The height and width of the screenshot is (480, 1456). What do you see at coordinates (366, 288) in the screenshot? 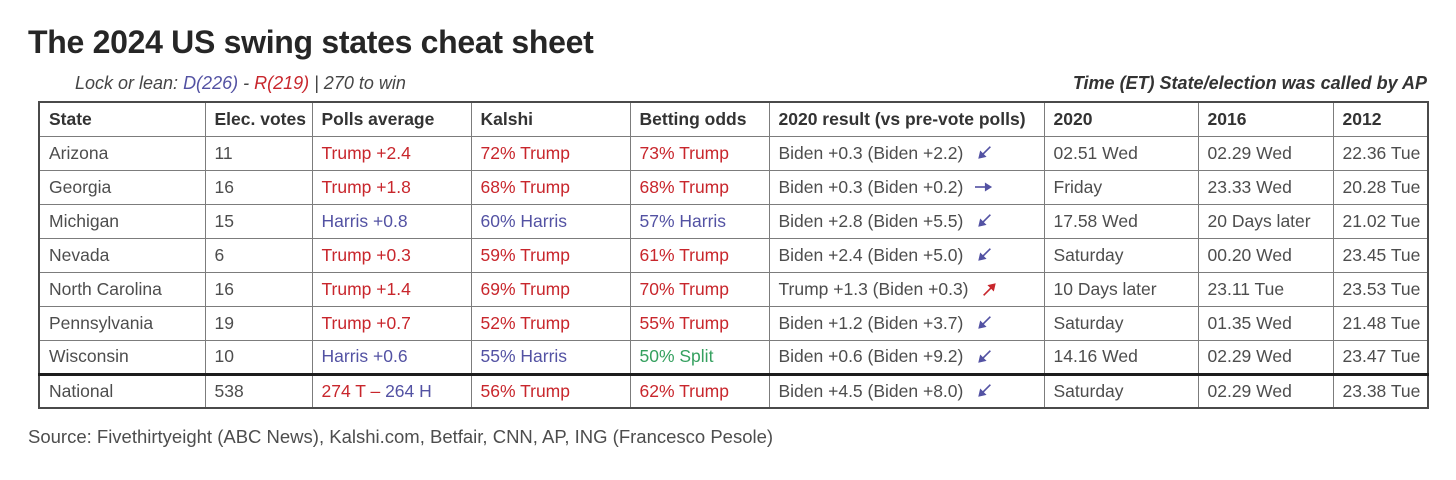
I see `polls-average-value: Trump +1.4` at bounding box center [366, 288].